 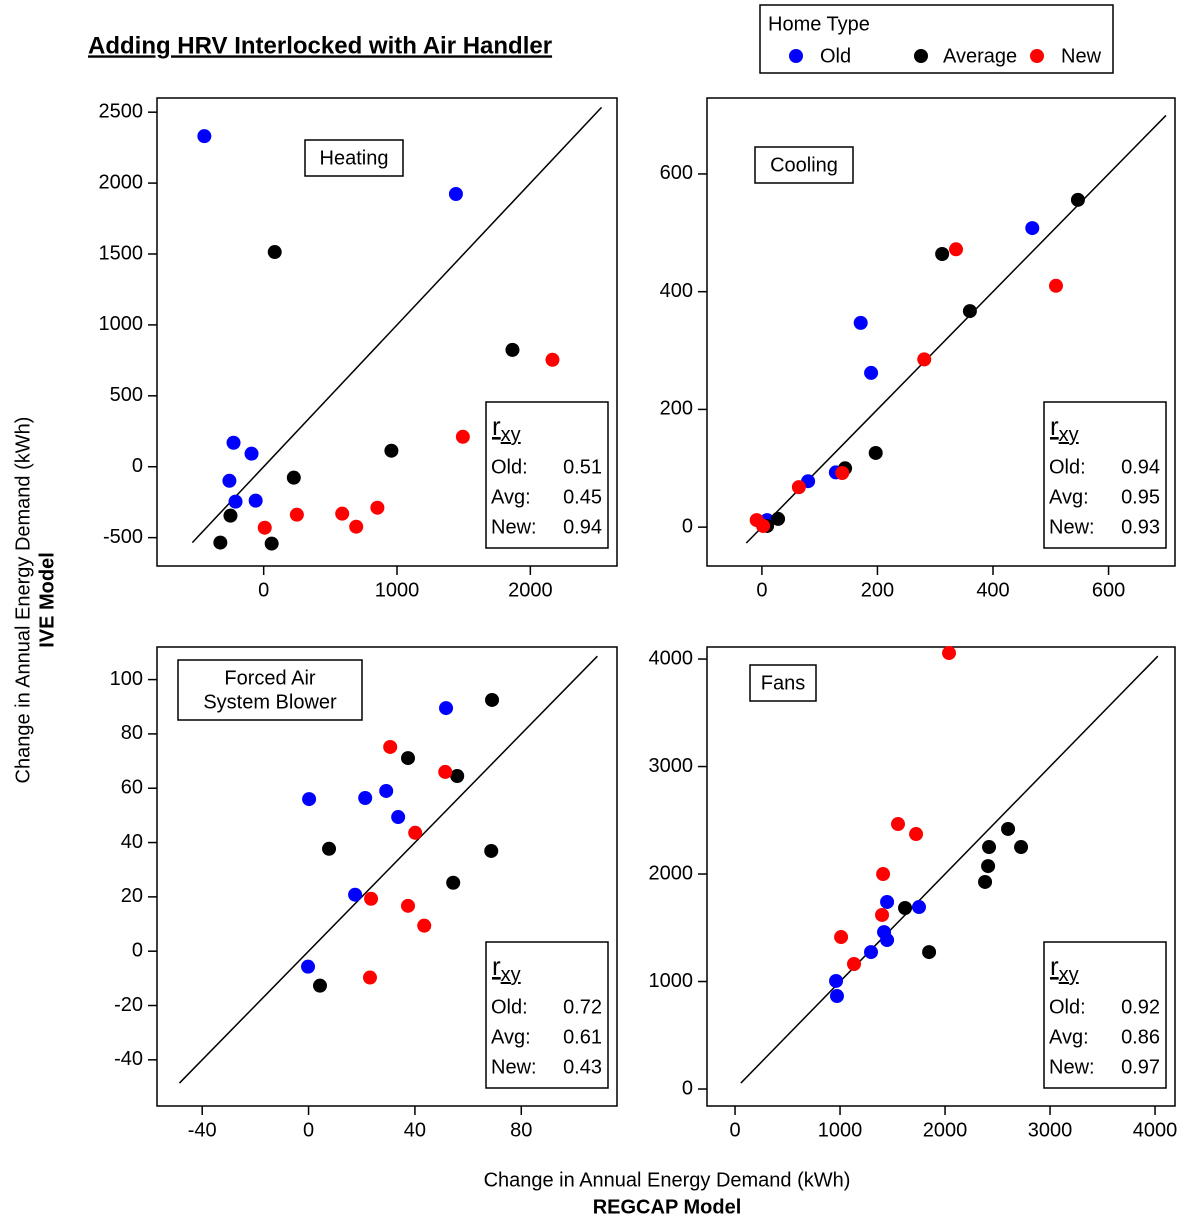 I want to click on legend-label: Average, so click(x=980, y=56).